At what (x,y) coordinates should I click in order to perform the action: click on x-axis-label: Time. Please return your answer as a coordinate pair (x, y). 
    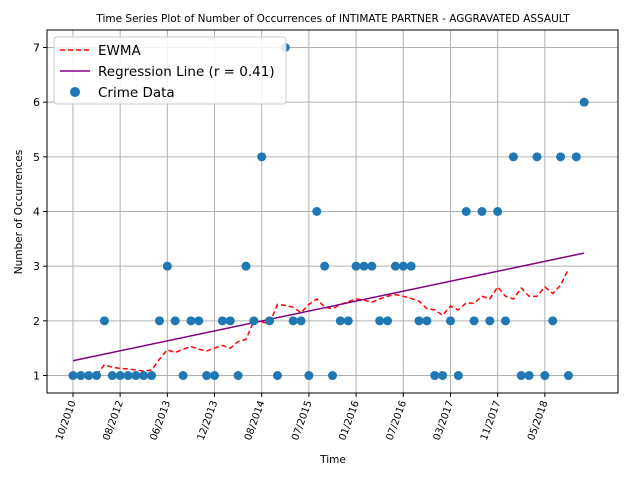
    Looking at the image, I should click on (332, 460).